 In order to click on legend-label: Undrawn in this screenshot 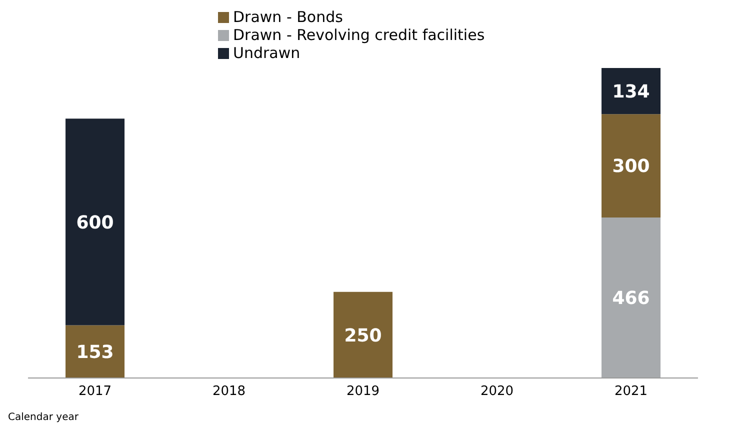, I will do `click(266, 53)`.